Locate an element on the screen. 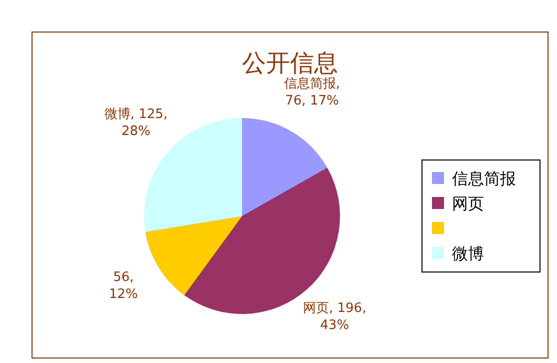 The image size is (557, 363). data-label: 微博, 125, 28% is located at coordinates (136, 122).